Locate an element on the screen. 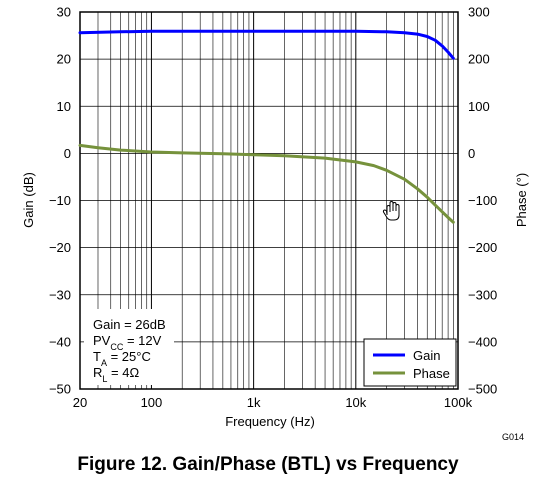  series-line-phase is located at coordinates (266, 183).